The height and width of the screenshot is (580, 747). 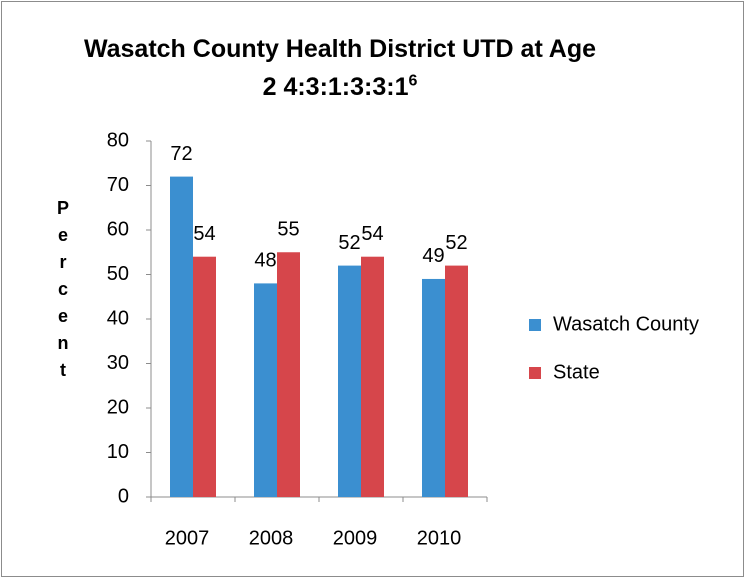 What do you see at coordinates (355, 538) in the screenshot?
I see `x-tick-label: 2009` at bounding box center [355, 538].